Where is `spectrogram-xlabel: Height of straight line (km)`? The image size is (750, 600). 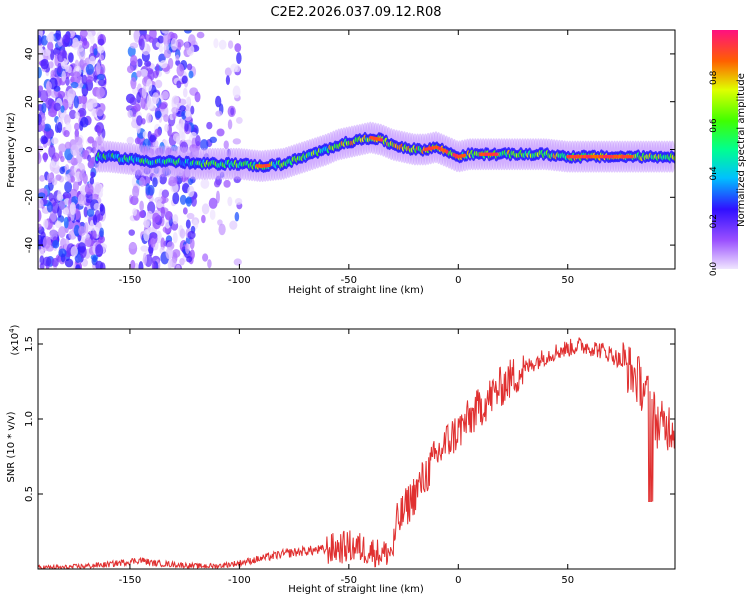
spectrogram-xlabel: Height of straight line (km) is located at coordinates (356, 290).